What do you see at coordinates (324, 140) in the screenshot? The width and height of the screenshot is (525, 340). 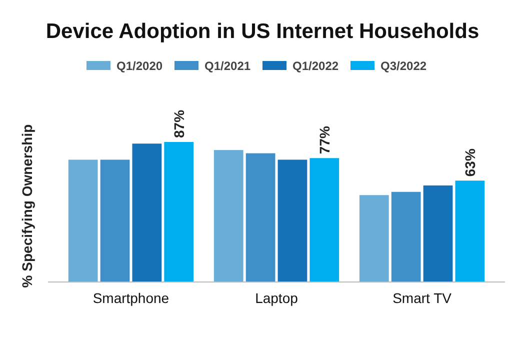 I see `data-label: 77%` at bounding box center [324, 140].